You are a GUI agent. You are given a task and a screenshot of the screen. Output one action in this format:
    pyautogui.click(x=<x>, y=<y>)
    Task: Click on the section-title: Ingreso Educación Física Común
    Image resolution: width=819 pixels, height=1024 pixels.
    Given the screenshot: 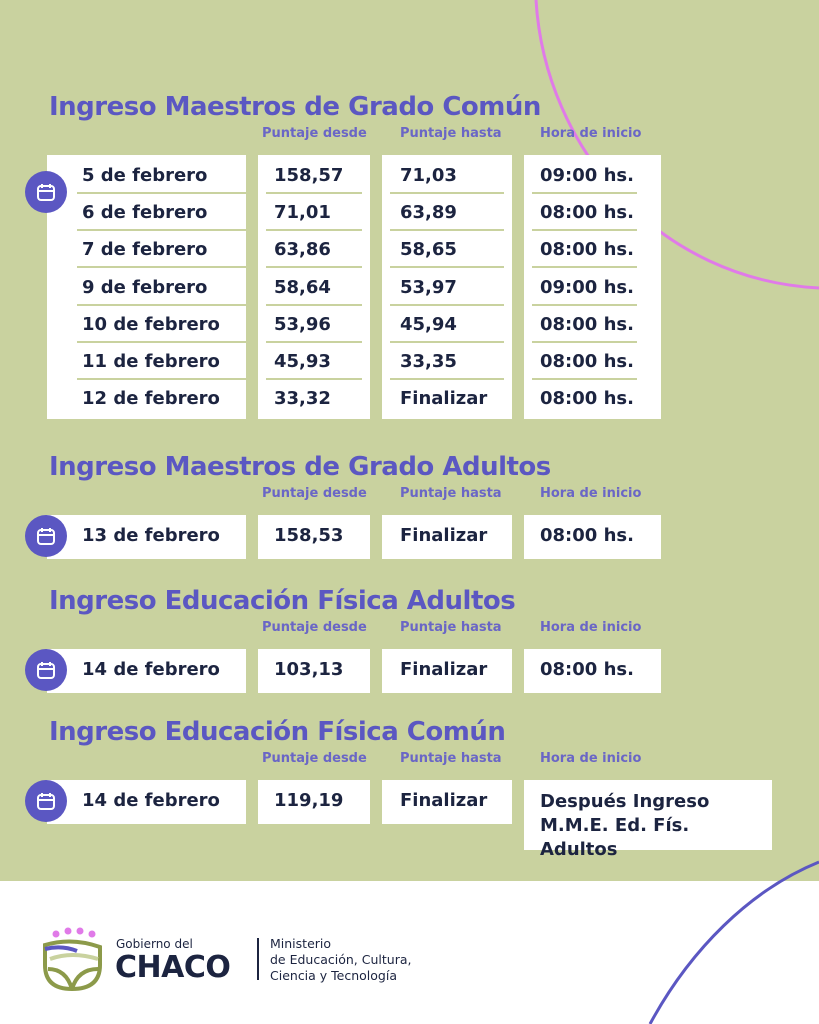 What is the action you would take?
    pyautogui.click(x=277, y=732)
    